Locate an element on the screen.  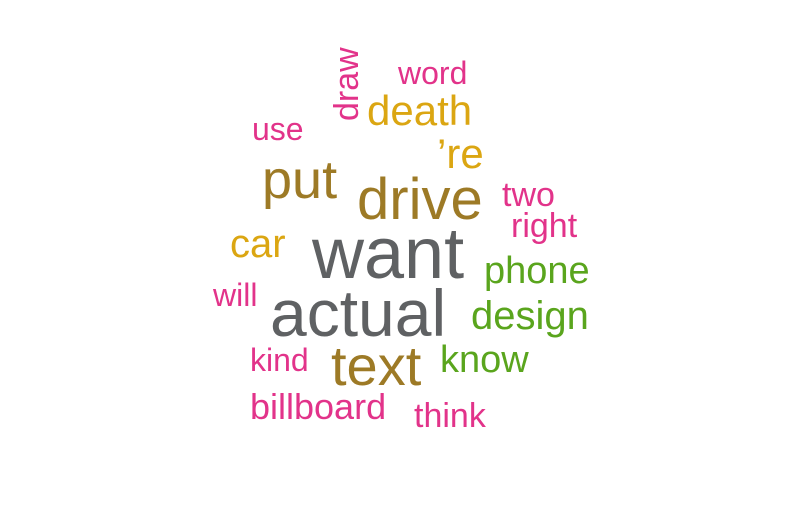
word-know: know is located at coordinates (484, 359).